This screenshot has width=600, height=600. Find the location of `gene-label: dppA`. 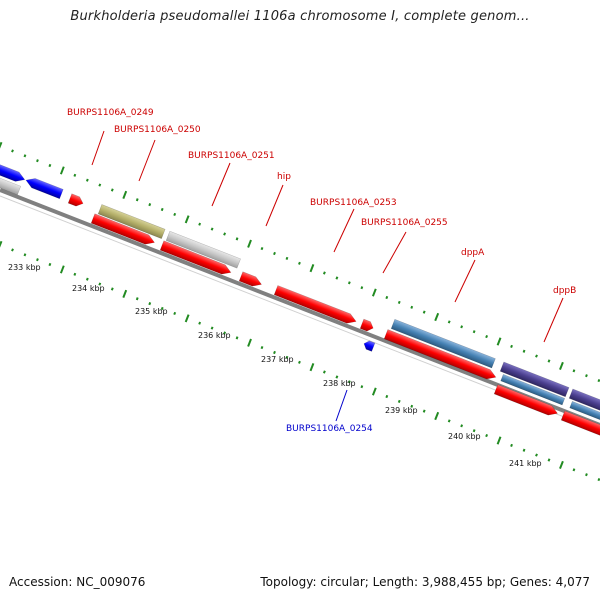

gene-label: dppA is located at coordinates (473, 253).